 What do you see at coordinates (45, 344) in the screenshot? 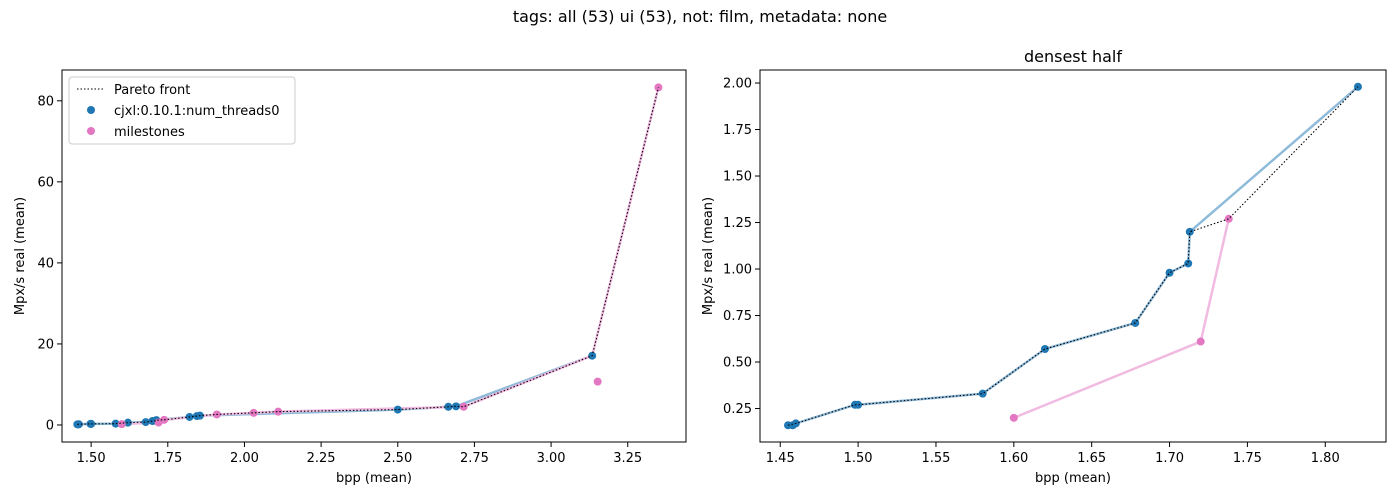
I see `y-tick-label: 20` at bounding box center [45, 344].